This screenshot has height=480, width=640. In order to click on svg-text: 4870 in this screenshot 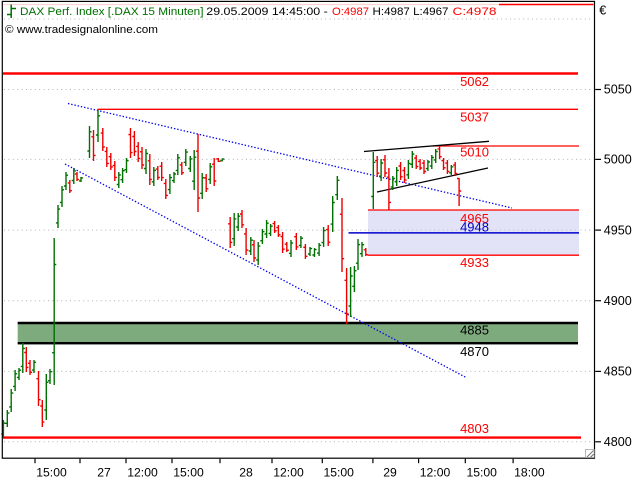, I will do `click(474, 351)`.